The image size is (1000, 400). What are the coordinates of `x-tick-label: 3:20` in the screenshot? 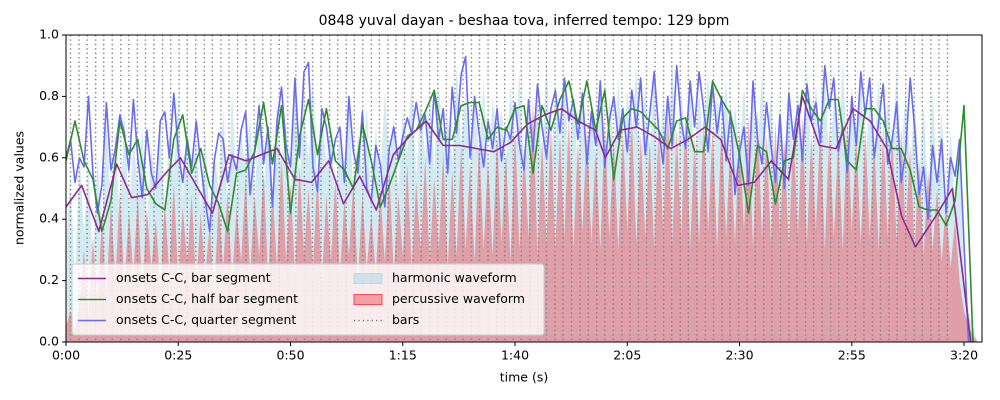 It's located at (964, 355).